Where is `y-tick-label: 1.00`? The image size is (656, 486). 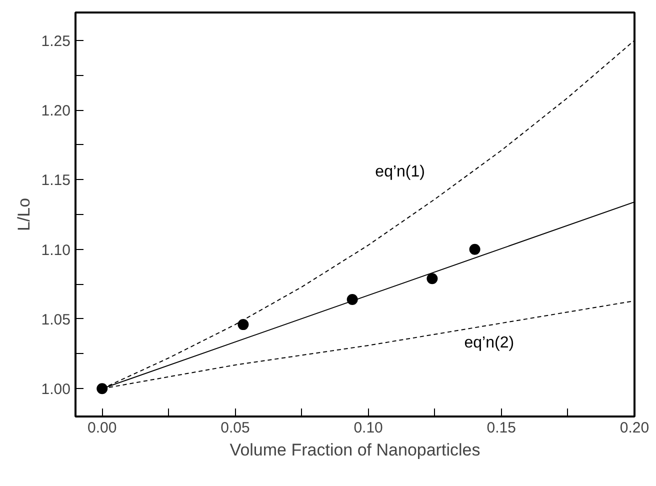 y-tick-label: 1.00 is located at coordinates (56, 389).